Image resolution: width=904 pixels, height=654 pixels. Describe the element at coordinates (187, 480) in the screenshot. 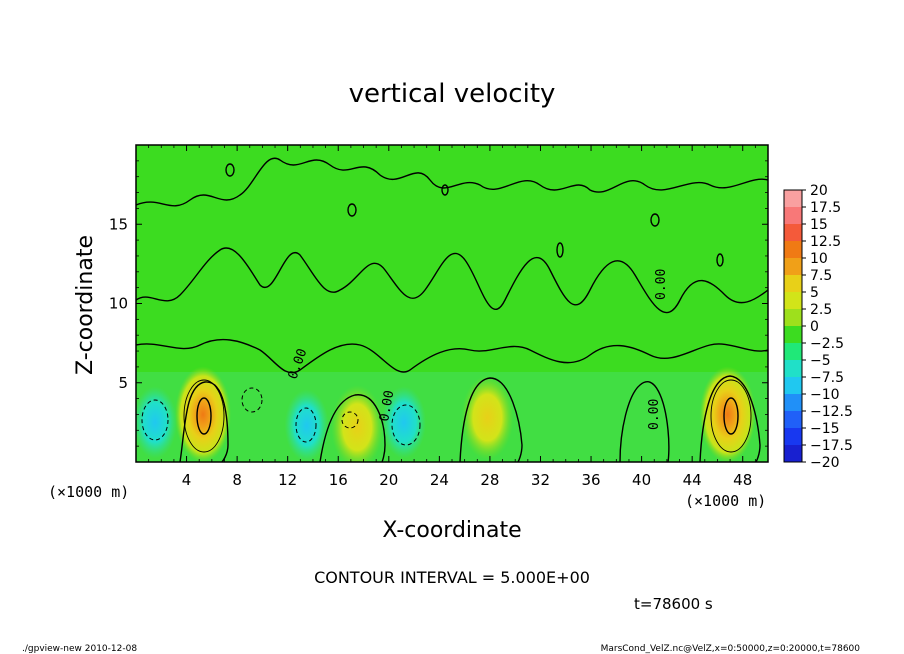

I see `x-tick-label: 4` at that location.